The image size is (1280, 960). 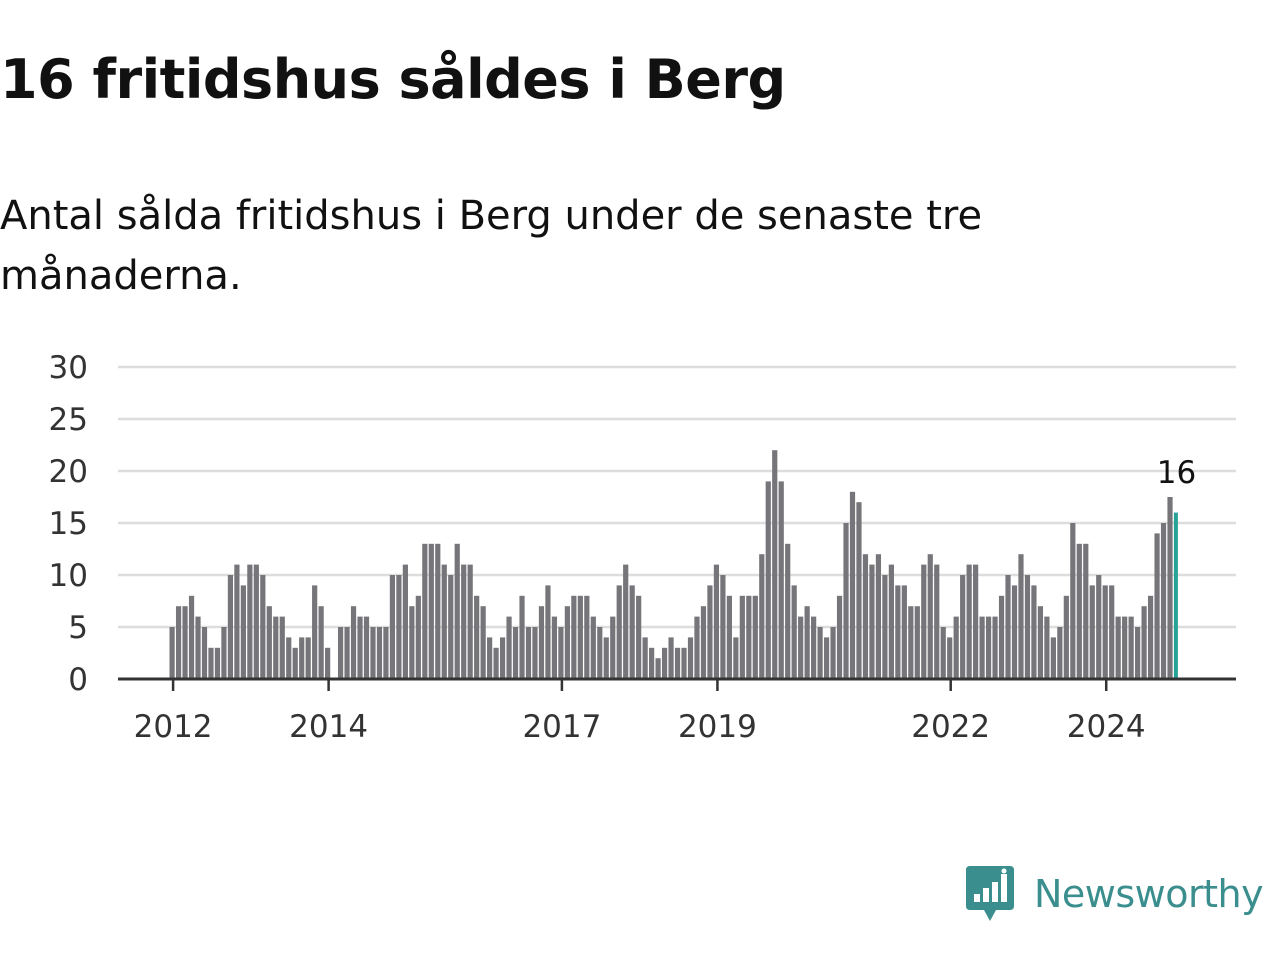 What do you see at coordinates (950, 727) in the screenshot?
I see `x-tick-label: 2022` at bounding box center [950, 727].